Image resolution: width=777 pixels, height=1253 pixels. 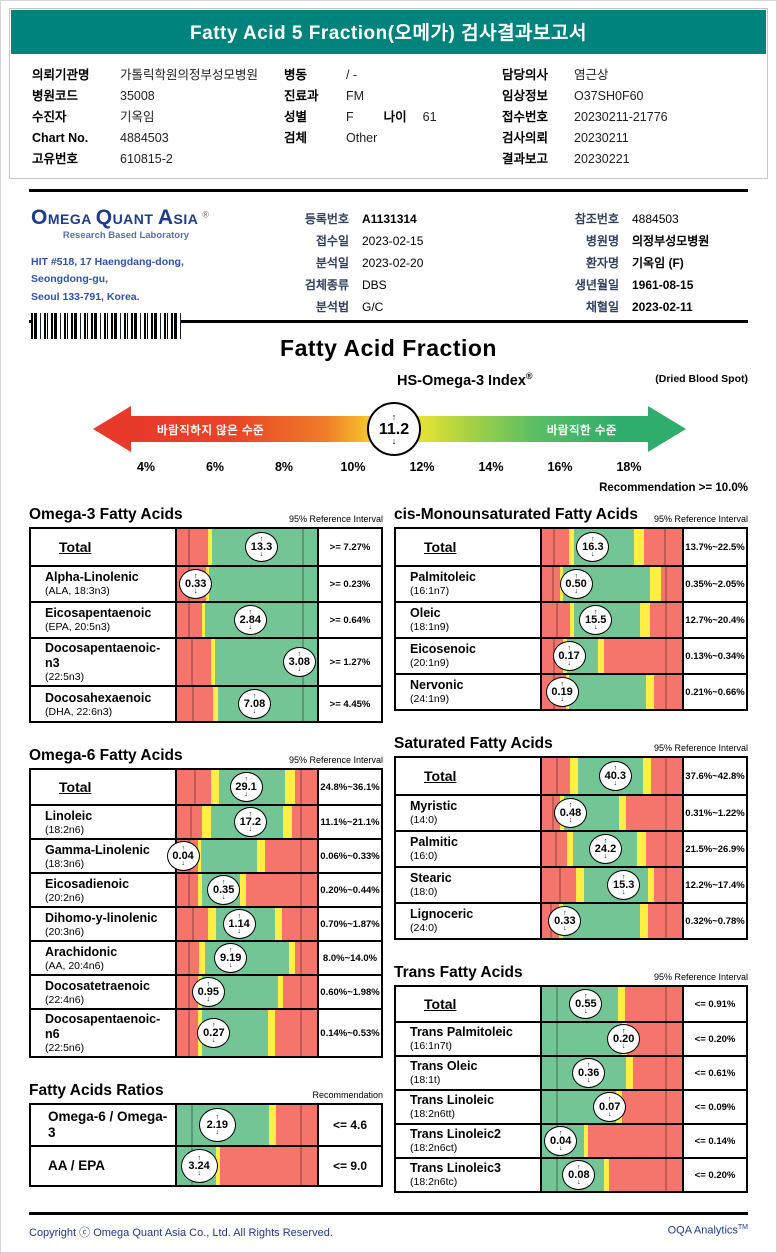 I want to click on acid-notation: (18:2n6ct), so click(x=434, y=1148).